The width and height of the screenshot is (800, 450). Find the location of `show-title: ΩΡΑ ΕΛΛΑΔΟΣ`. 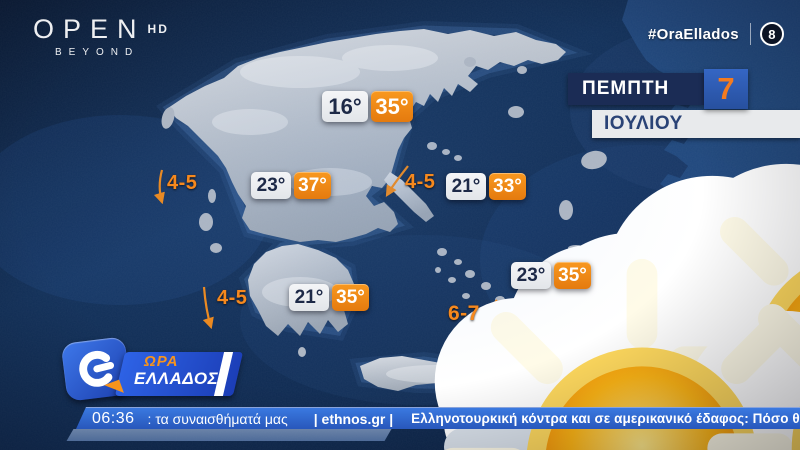

show-title: ΩΡΑ ΕΛΛΑΔΟΣ is located at coordinates (176, 371).